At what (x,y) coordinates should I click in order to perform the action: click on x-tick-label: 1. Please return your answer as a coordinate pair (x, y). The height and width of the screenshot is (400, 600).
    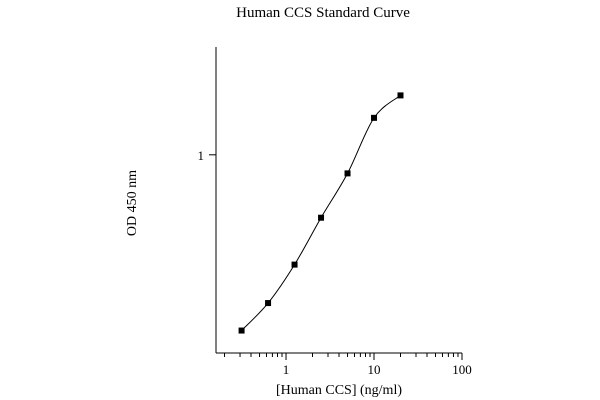
    Looking at the image, I should click on (286, 369).